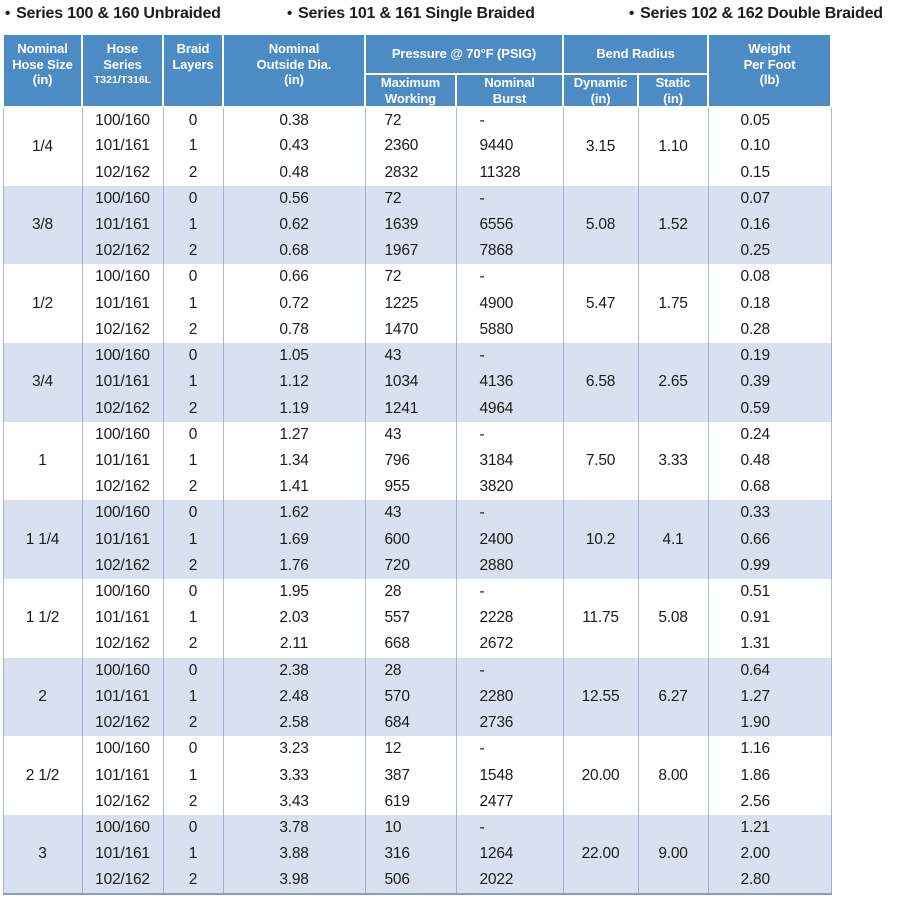  Describe the element at coordinates (769, 828) in the screenshot. I see `cell-weight: 1.21` at that location.